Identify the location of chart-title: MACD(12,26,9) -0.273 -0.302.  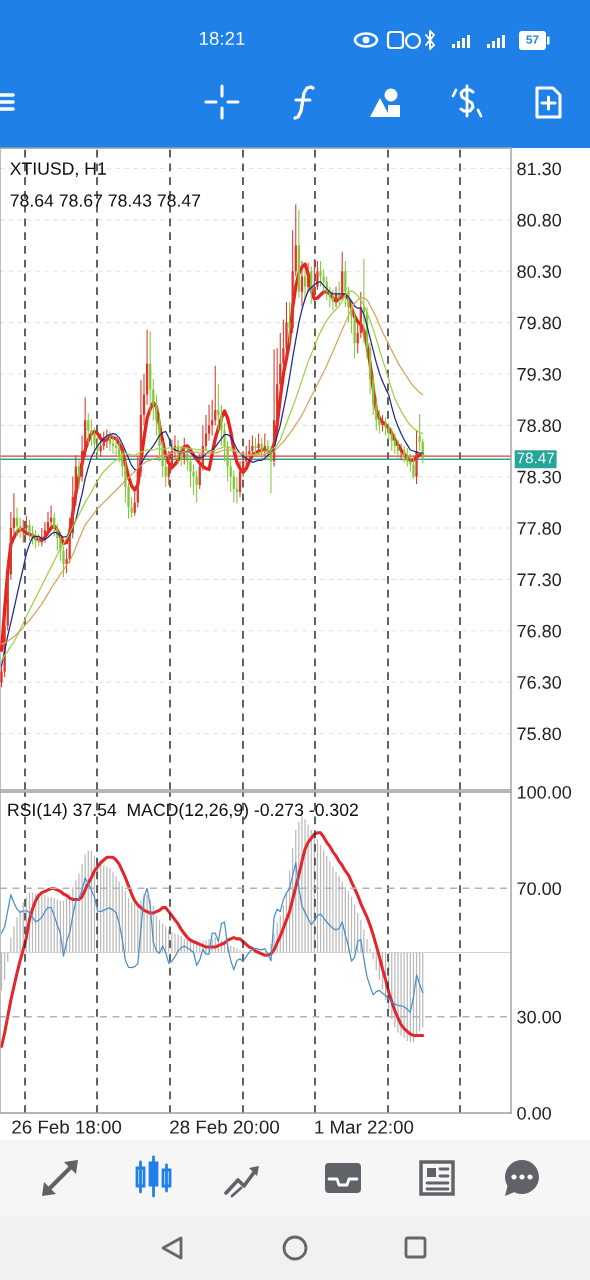
(242, 811).